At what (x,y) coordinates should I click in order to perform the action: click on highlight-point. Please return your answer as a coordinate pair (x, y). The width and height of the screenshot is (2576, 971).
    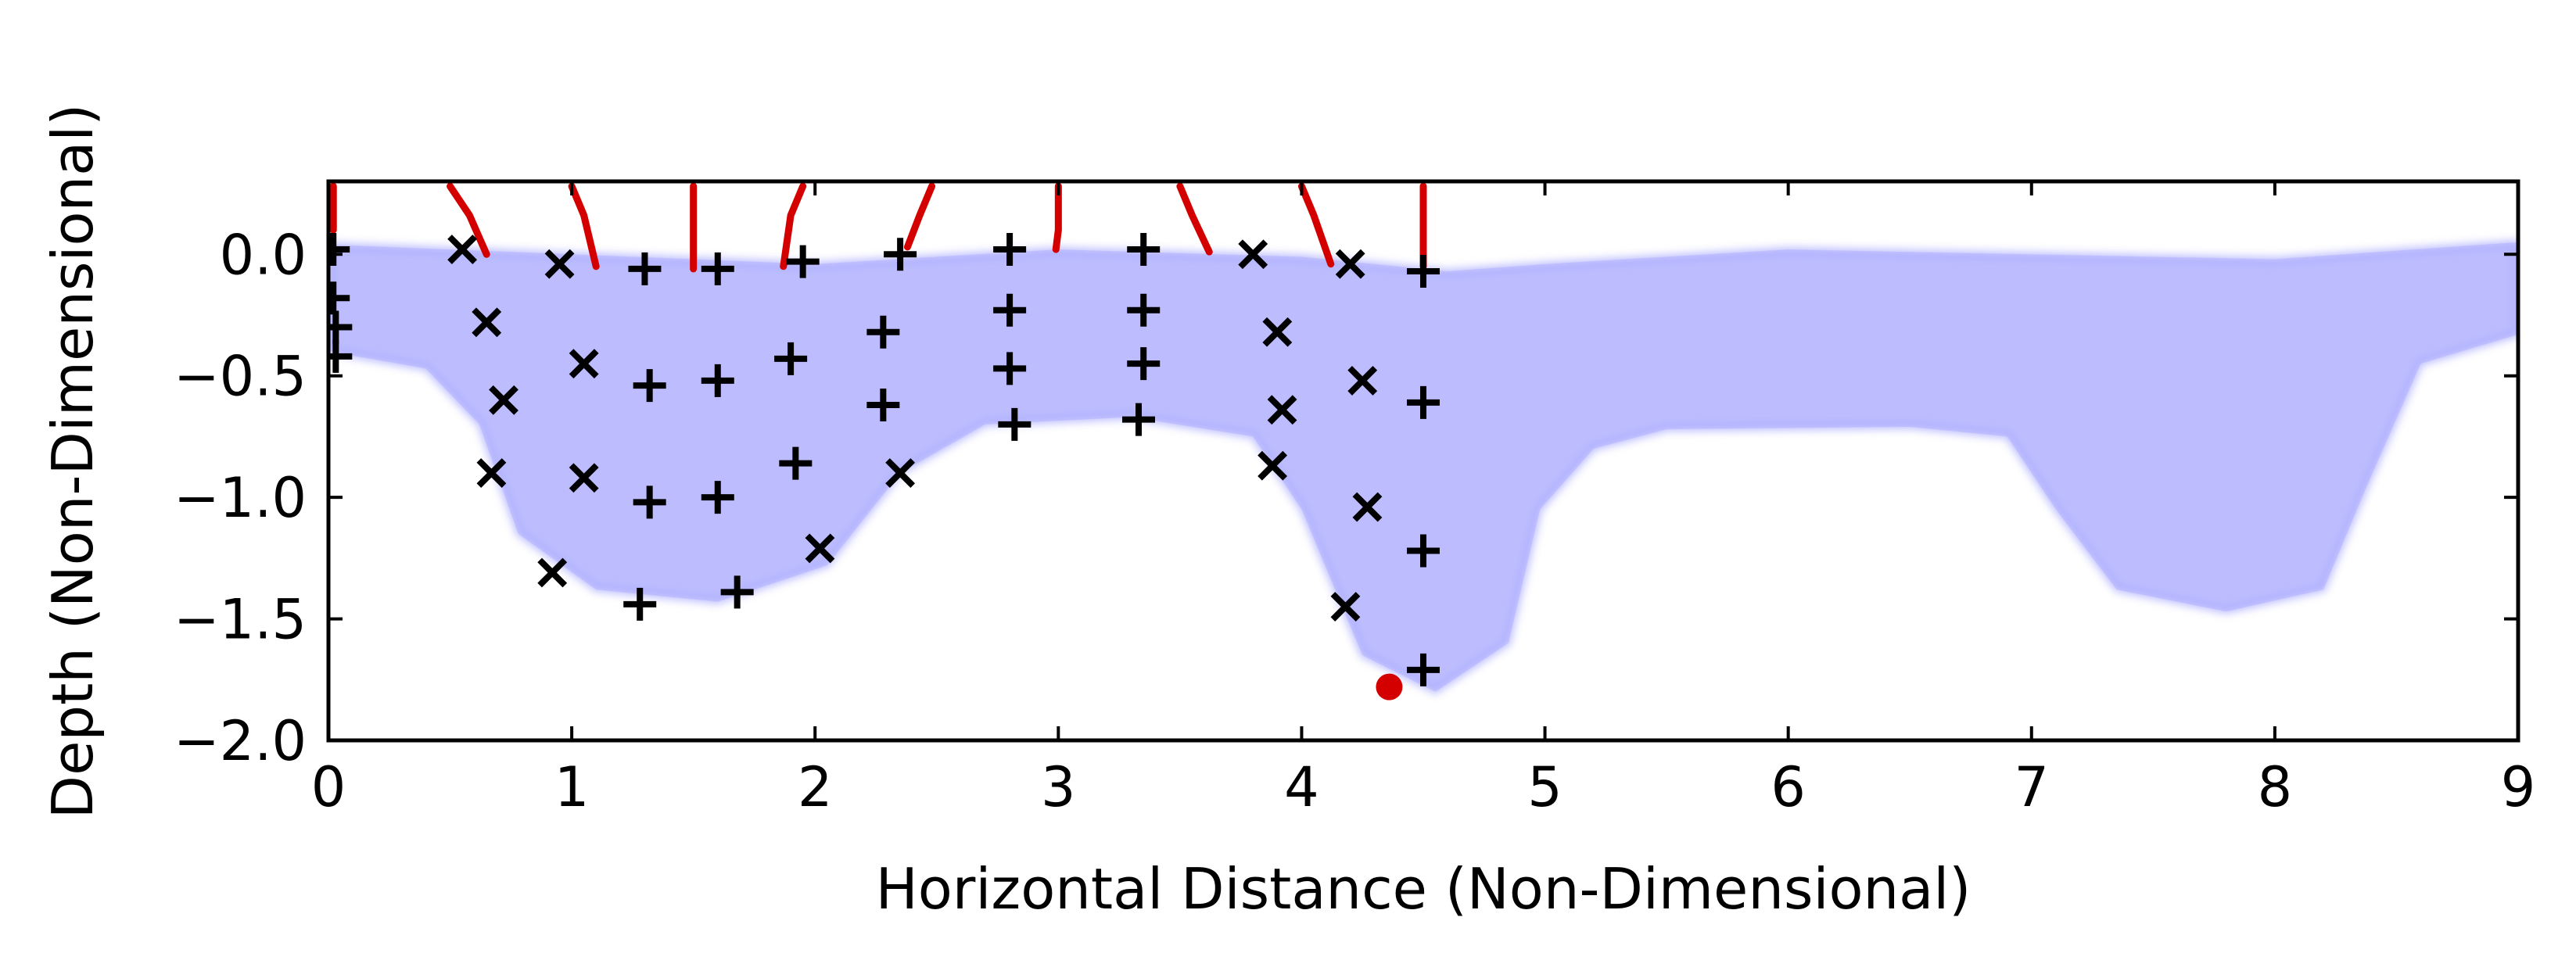
    Looking at the image, I should click on (1389, 686).